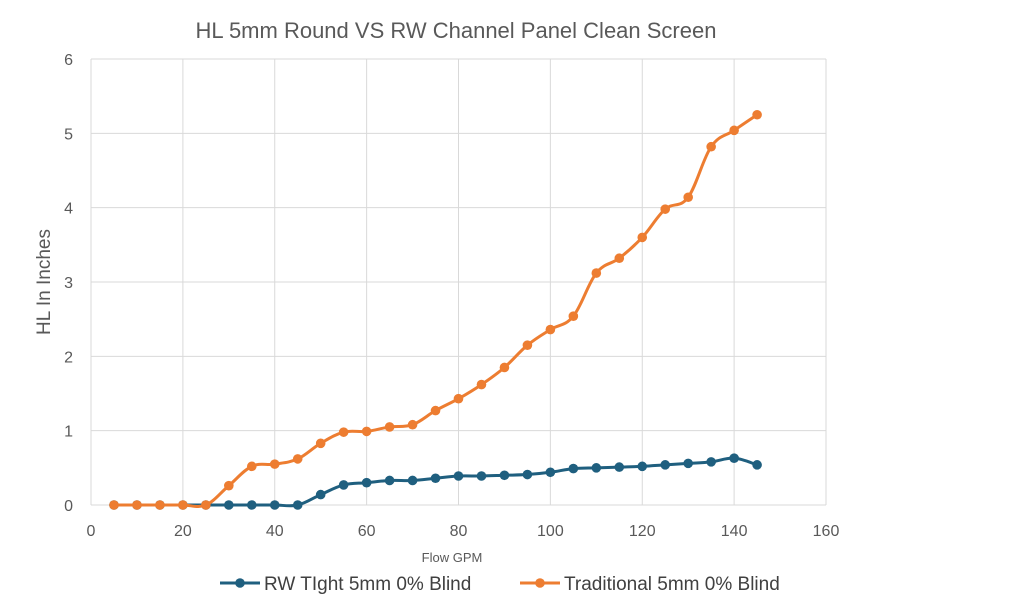 This screenshot has width=1024, height=611. What do you see at coordinates (550, 531) in the screenshot?
I see `x-tick-label: 100` at bounding box center [550, 531].